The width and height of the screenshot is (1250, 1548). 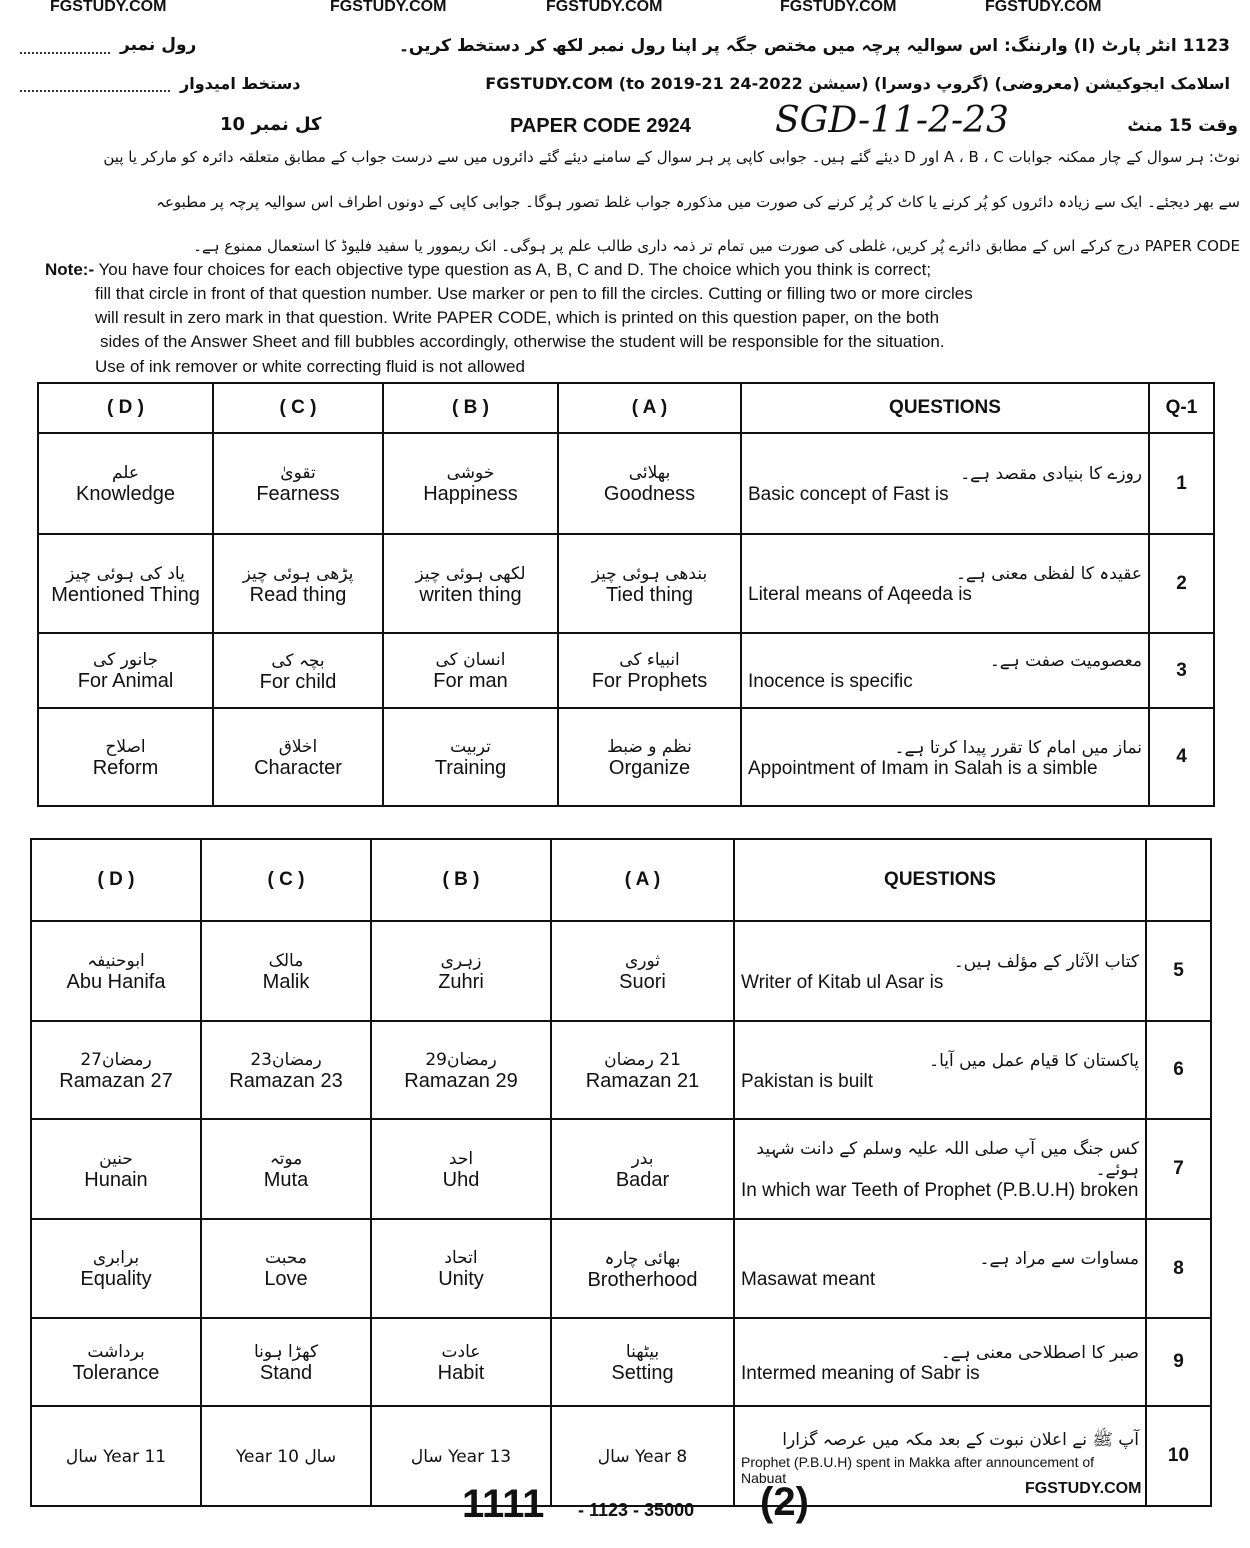 What do you see at coordinates (125, 483) in the screenshot?
I see `option-d: علم Knowledge` at bounding box center [125, 483].